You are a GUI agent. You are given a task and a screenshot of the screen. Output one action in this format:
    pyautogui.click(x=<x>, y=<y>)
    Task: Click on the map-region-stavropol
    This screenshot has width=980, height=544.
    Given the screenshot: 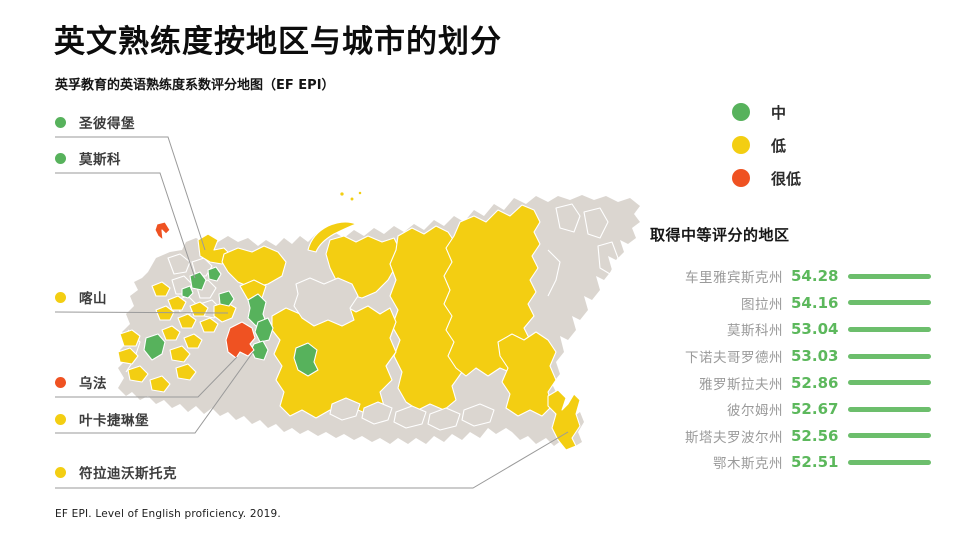 What is the action you would take?
    pyautogui.click(x=154, y=347)
    